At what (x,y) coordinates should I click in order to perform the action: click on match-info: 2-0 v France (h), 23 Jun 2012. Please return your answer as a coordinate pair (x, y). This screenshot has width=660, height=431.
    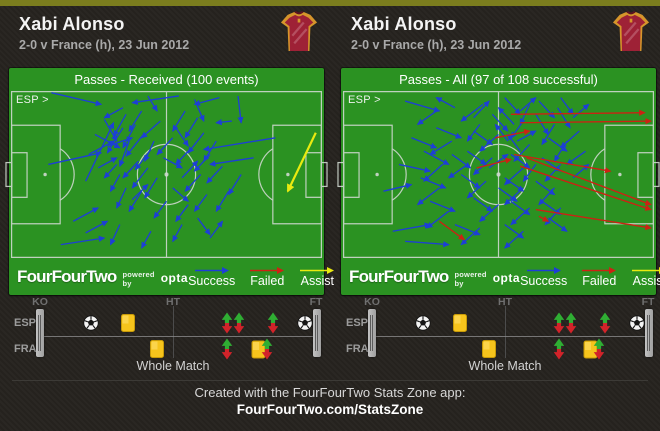
    Looking at the image, I should click on (436, 45).